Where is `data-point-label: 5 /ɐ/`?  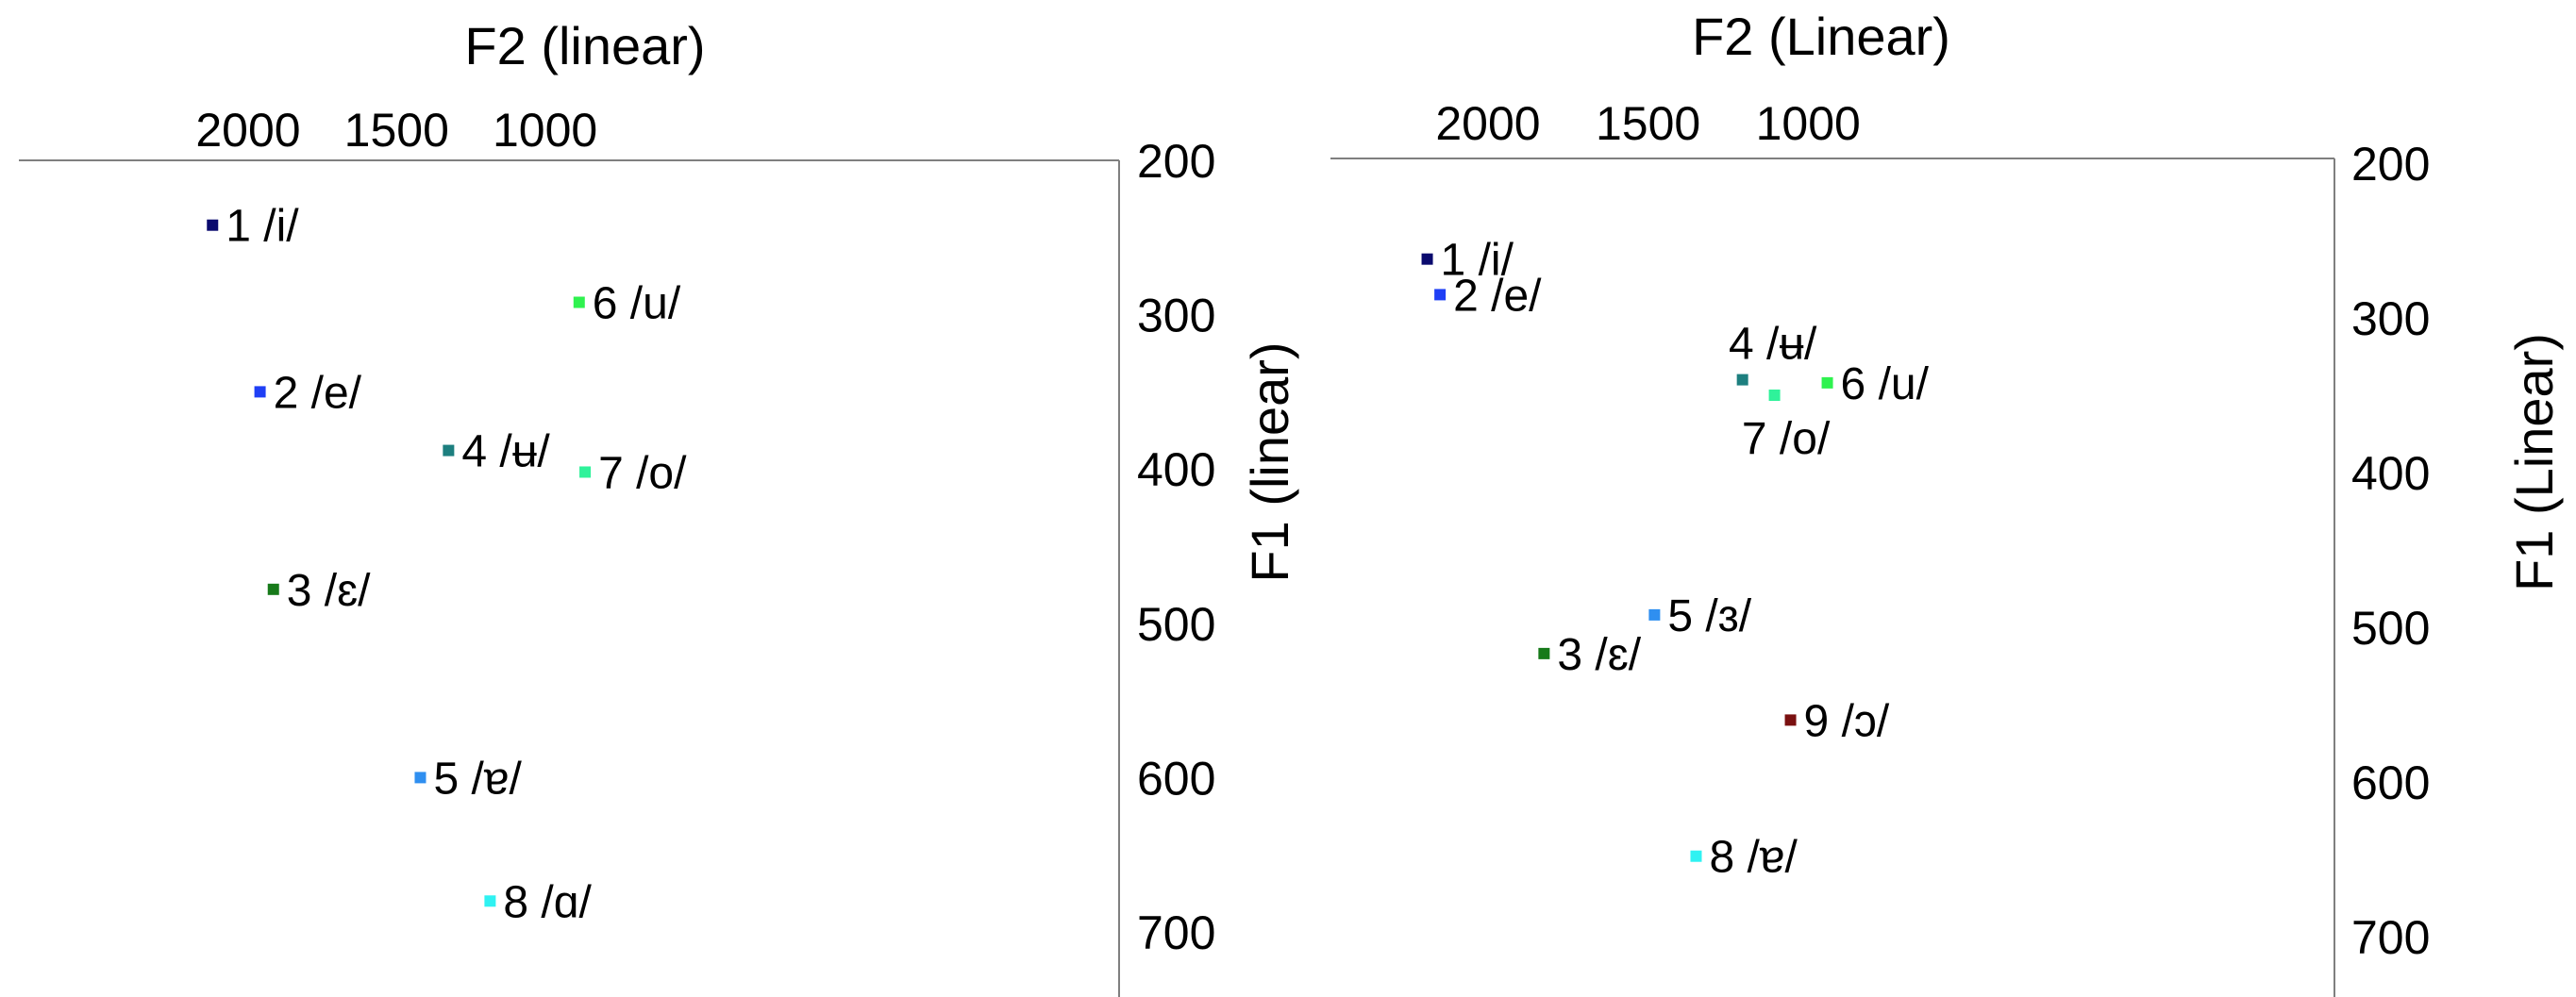
data-point-label: 5 /ɐ/ is located at coordinates (477, 779).